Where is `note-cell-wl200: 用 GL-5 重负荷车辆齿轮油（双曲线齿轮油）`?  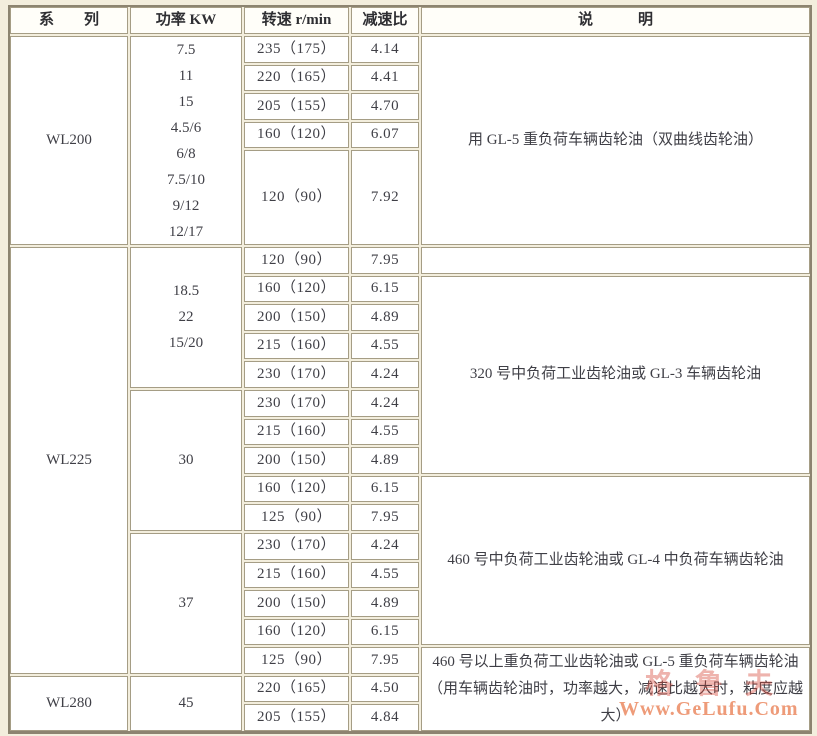 note-cell-wl200: 用 GL-5 重负荷车辆齿轮油（双曲线齿轮油） is located at coordinates (615, 140).